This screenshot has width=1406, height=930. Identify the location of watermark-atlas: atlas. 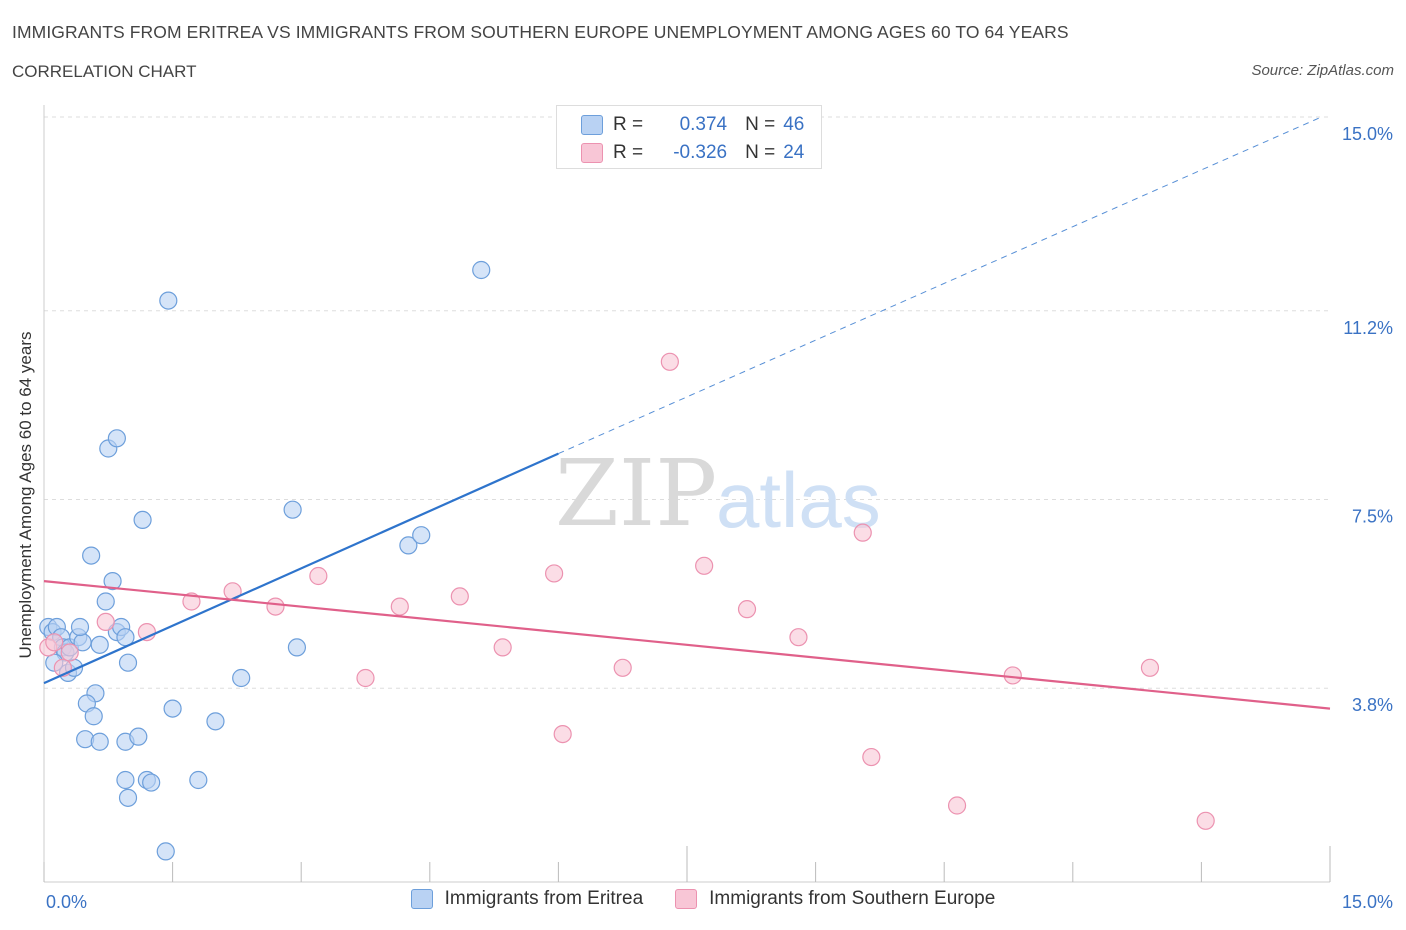
(798, 500).